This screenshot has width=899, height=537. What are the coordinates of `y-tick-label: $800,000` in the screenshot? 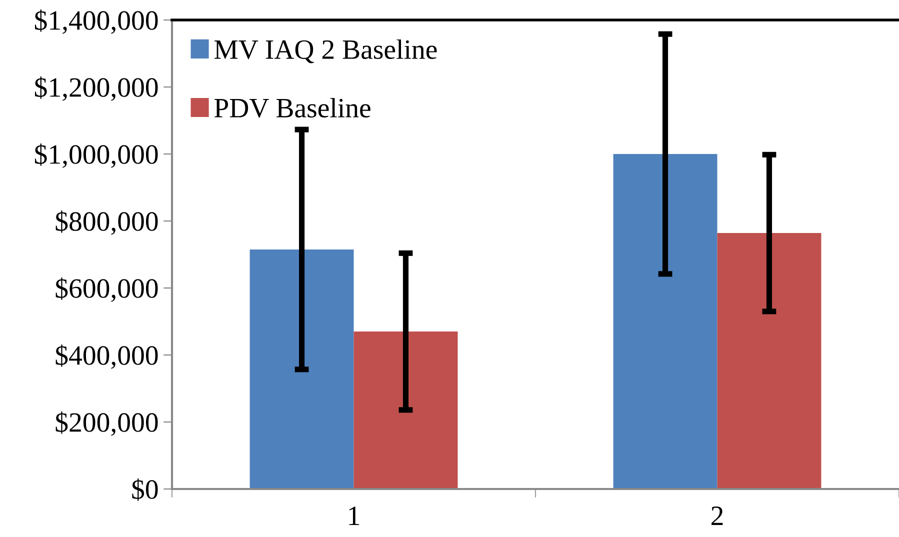 It's located at (107, 222).